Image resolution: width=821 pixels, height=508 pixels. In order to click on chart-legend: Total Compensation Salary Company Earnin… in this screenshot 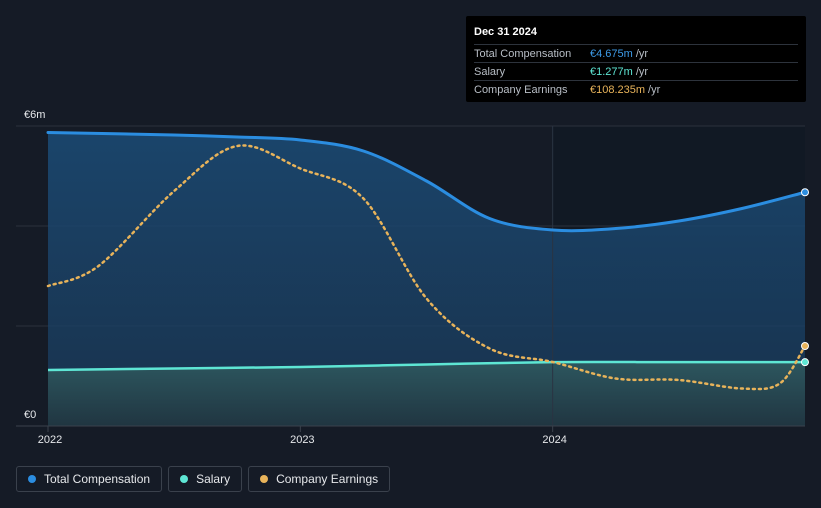, I will do `click(203, 479)`.